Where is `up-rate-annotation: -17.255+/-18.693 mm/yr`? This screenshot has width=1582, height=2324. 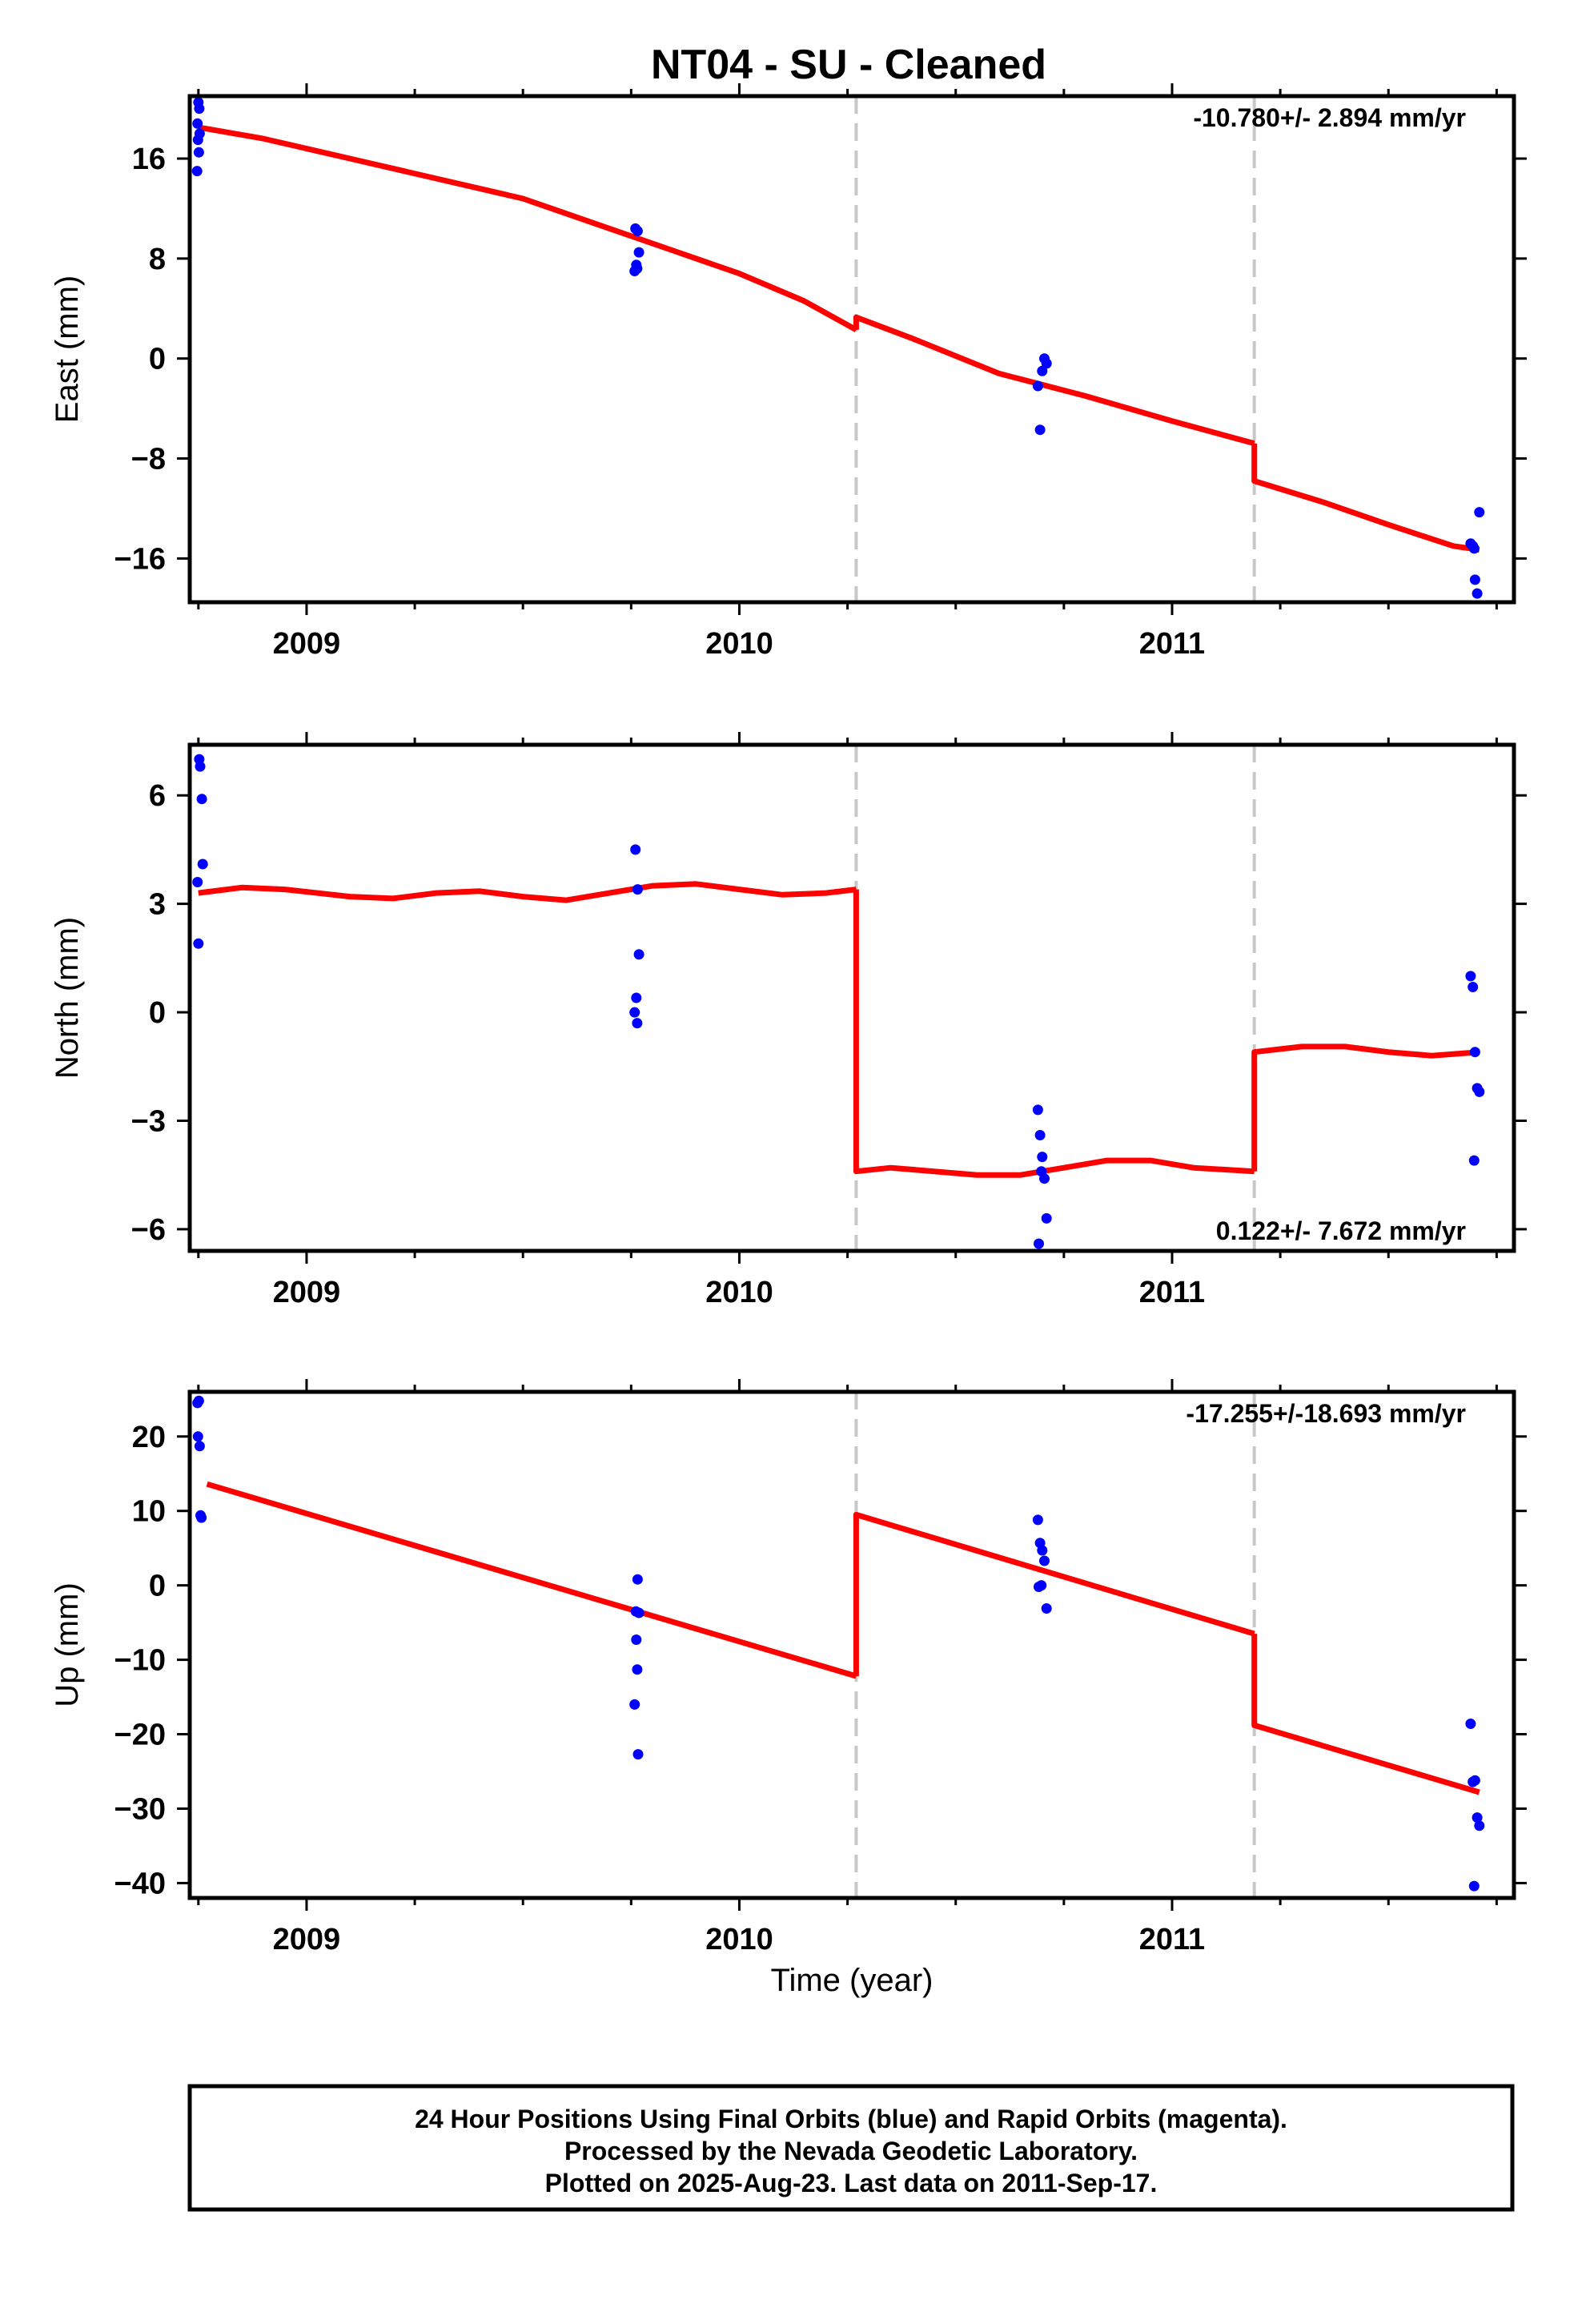 up-rate-annotation: -17.255+/-18.693 mm/yr is located at coordinates (1326, 1413).